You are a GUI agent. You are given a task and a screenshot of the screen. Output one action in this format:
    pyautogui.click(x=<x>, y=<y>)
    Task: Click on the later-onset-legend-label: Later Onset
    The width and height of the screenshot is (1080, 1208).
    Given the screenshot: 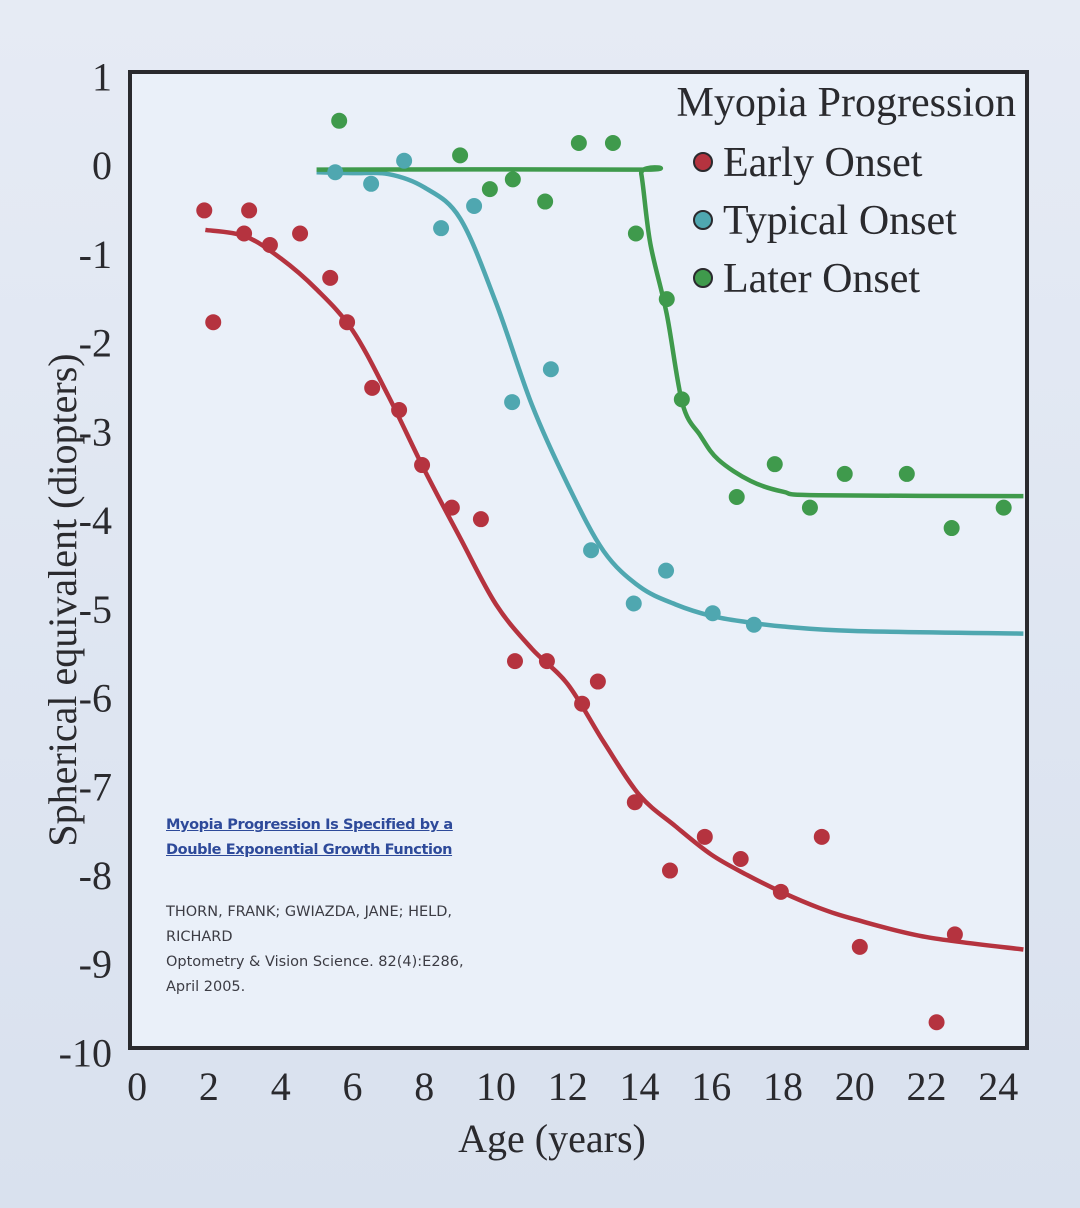 What is the action you would take?
    pyautogui.click(x=821, y=279)
    